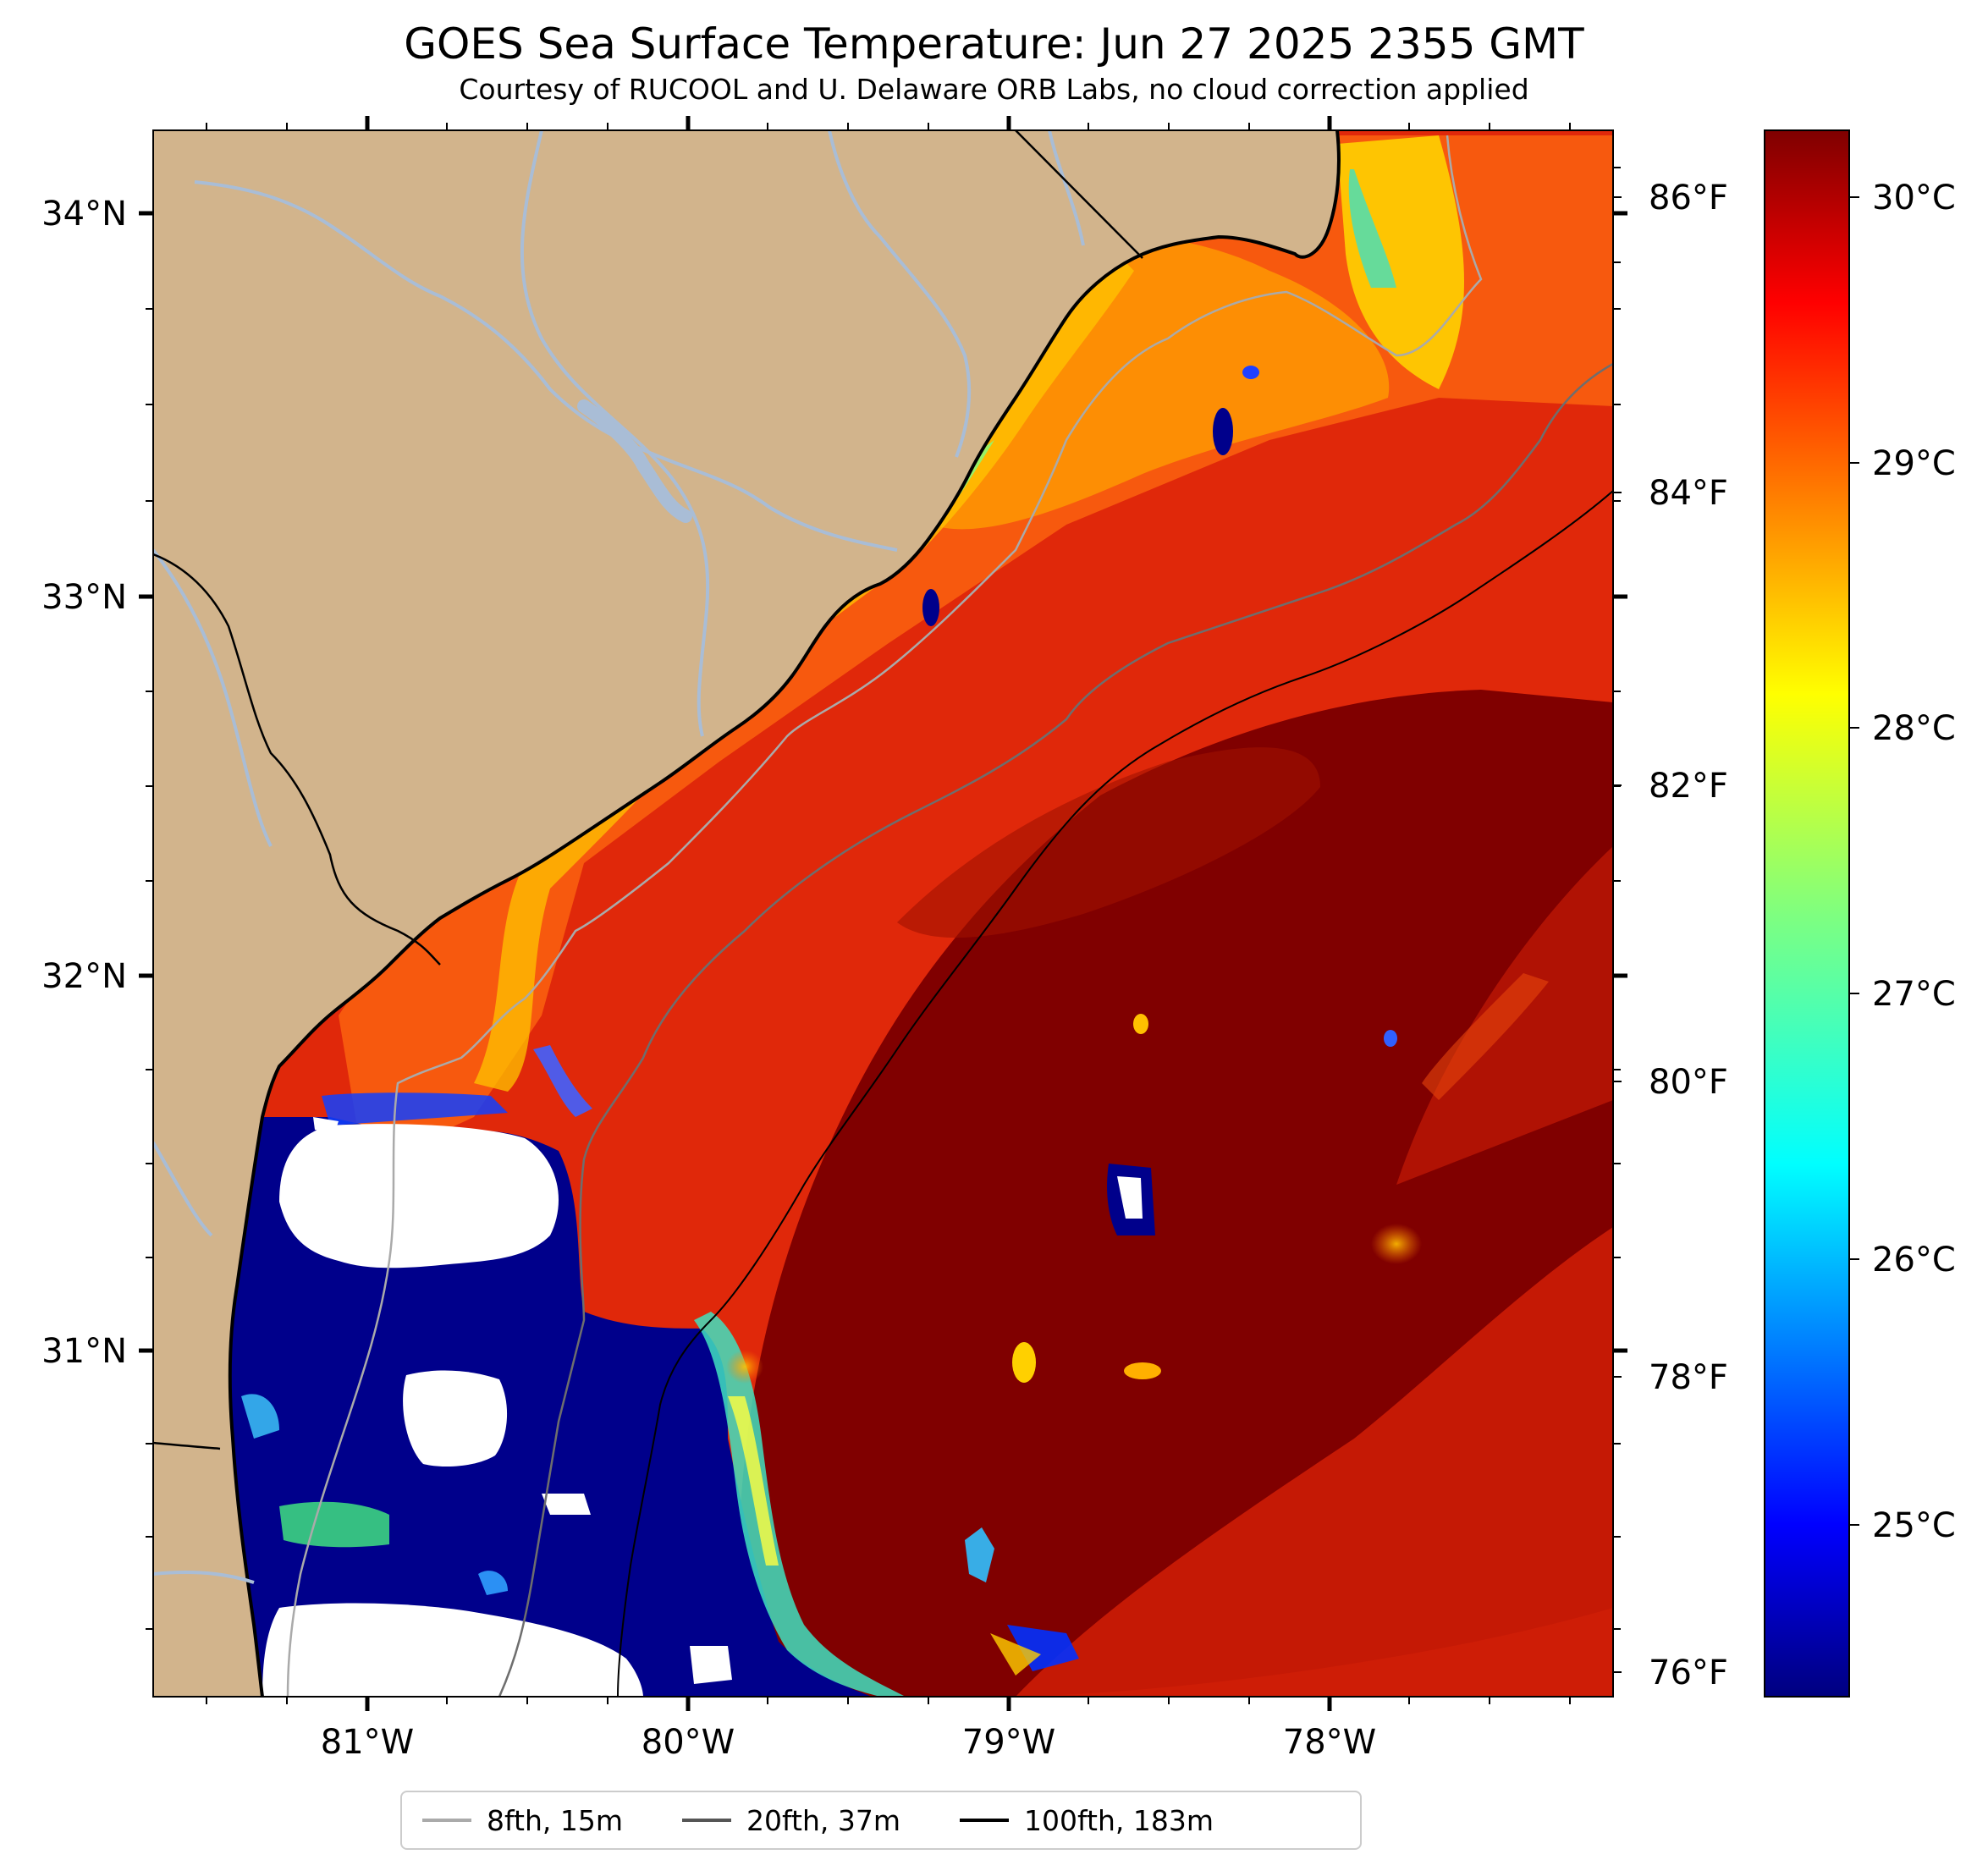 Image resolution: width=1988 pixels, height=1871 pixels. Describe the element at coordinates (823, 1820) in the screenshot. I see `legend-label: 20fth, 37m` at that location.